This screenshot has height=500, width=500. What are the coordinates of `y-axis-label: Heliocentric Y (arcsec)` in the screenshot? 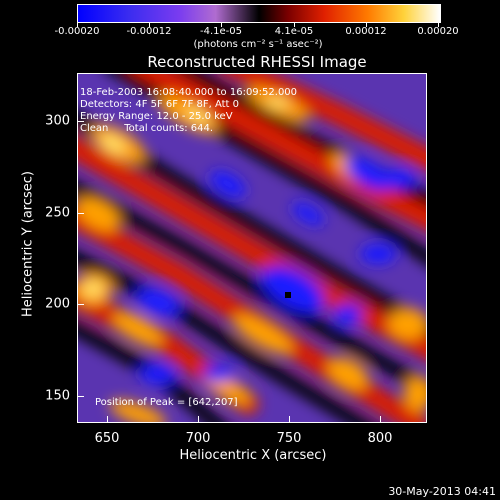 It's located at (28, 244).